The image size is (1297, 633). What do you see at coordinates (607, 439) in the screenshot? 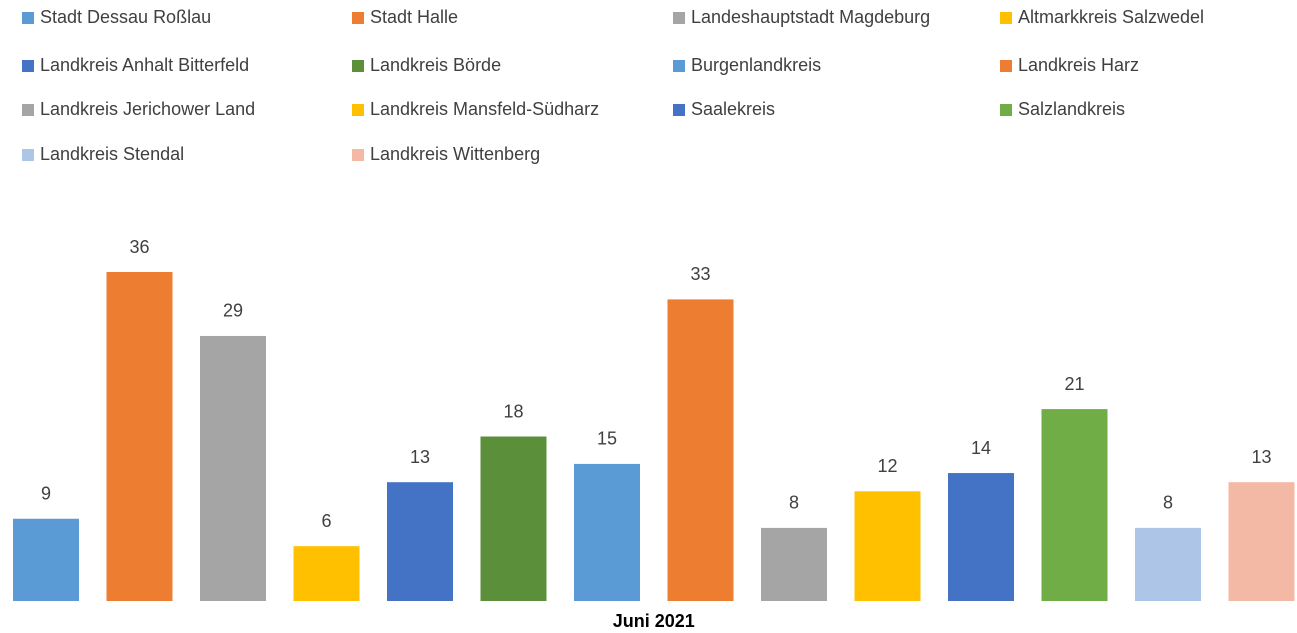
I see `data-label: 15` at bounding box center [607, 439].